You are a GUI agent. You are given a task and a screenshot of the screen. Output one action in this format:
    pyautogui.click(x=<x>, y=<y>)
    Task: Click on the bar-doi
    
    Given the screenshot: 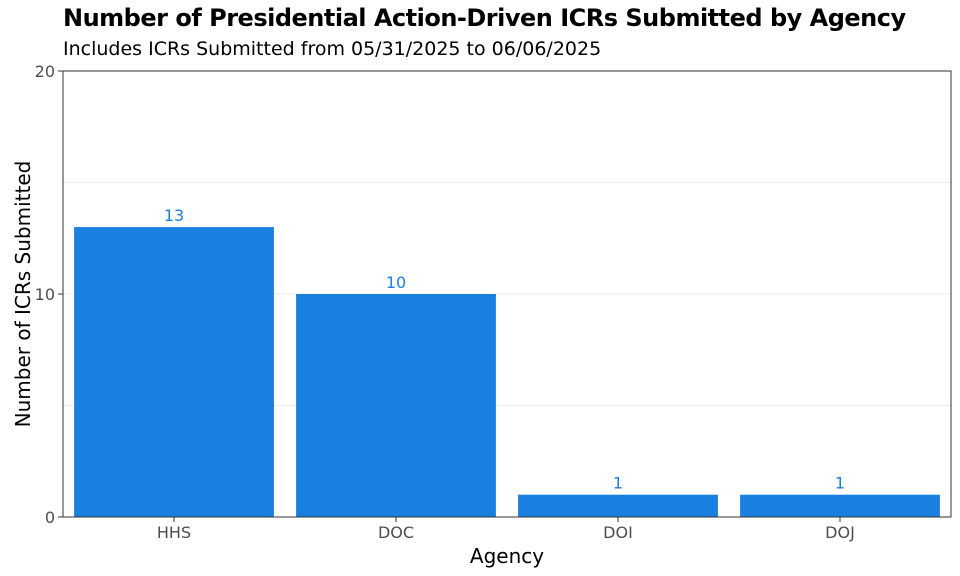 What is the action you would take?
    pyautogui.click(x=618, y=505)
    